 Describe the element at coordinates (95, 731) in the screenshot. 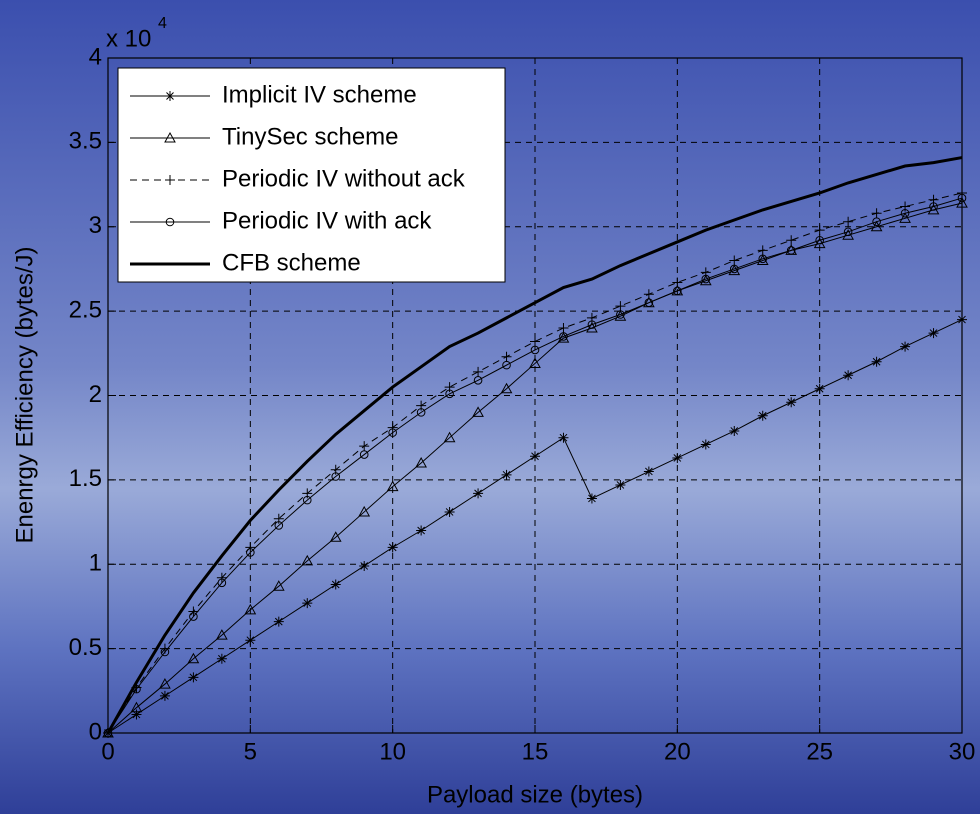

I see `y-tick-label: 0` at that location.